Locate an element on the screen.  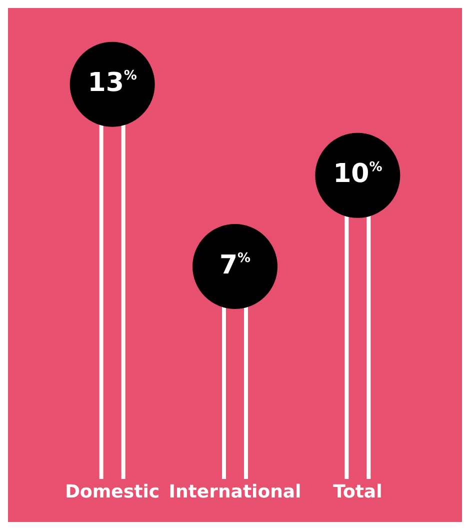
data-label: 13% is located at coordinates (112, 83).